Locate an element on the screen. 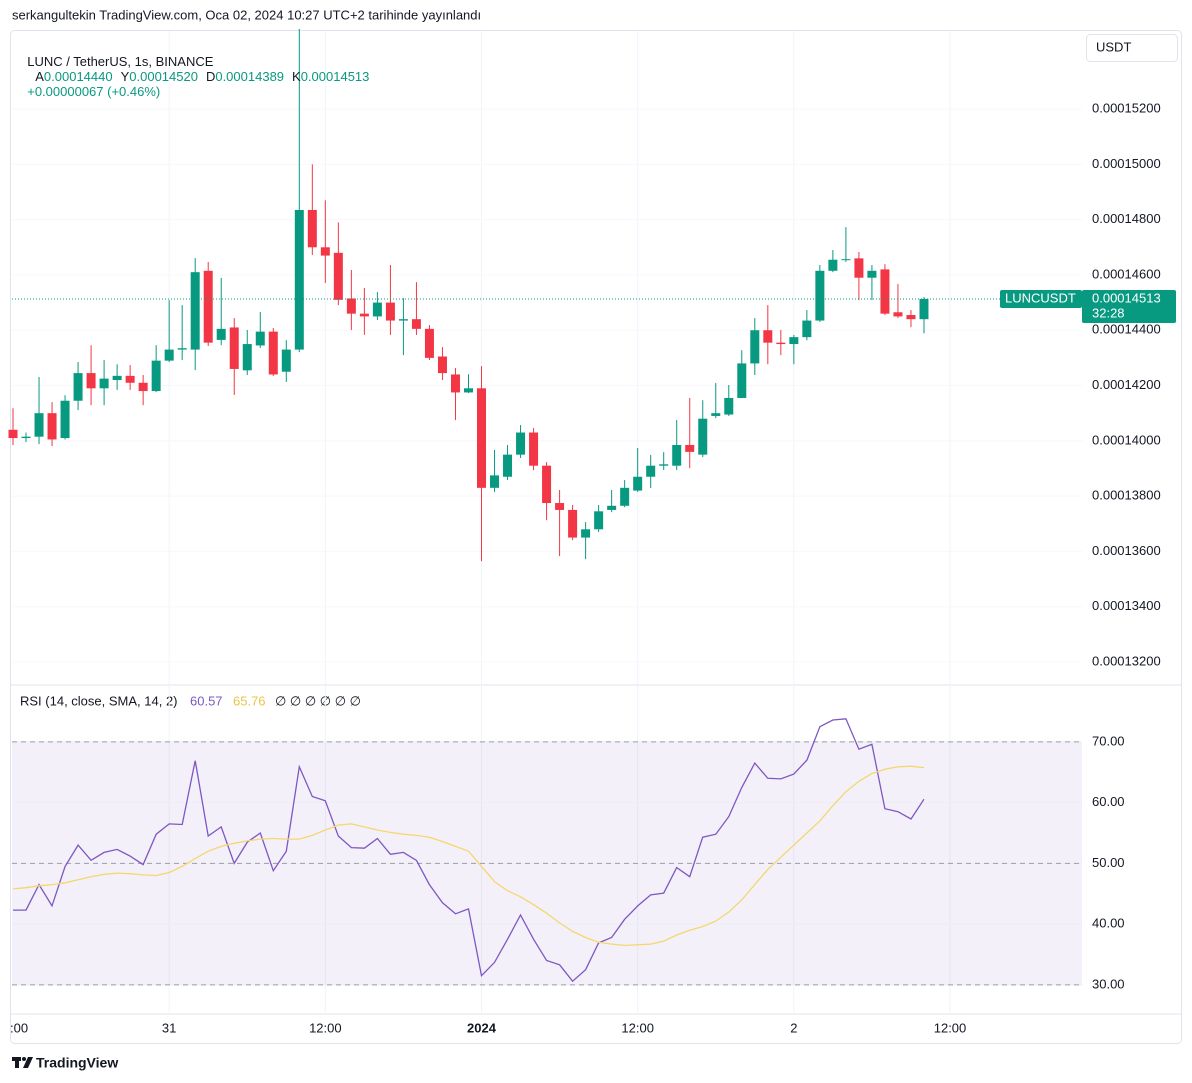  y-tick-label: 70.00 is located at coordinates (1108, 740).